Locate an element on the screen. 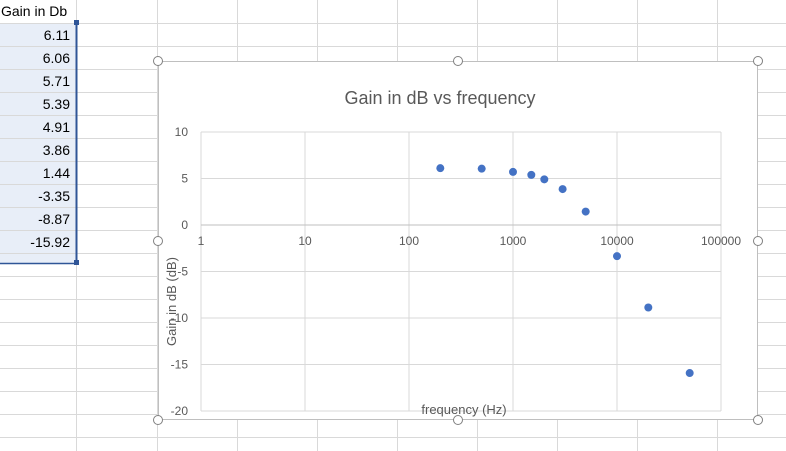 The image size is (786, 451). gain-cell: 4.91 is located at coordinates (56, 127).